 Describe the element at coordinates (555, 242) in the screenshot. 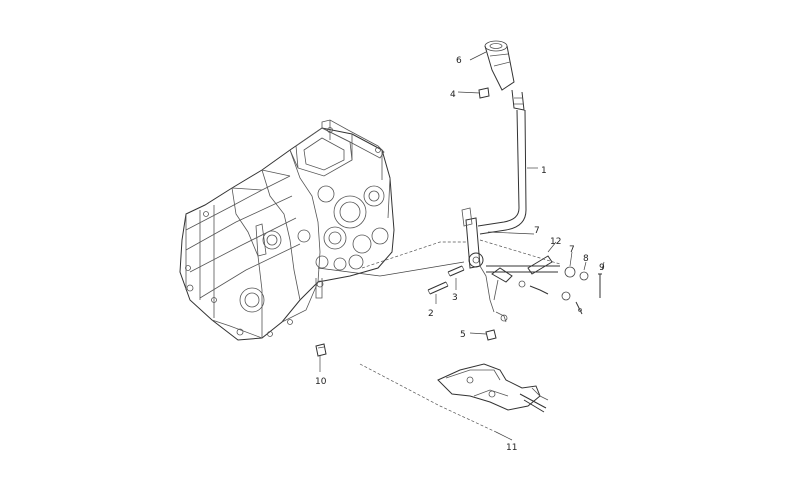

I see `label-part-12: 12` at that location.